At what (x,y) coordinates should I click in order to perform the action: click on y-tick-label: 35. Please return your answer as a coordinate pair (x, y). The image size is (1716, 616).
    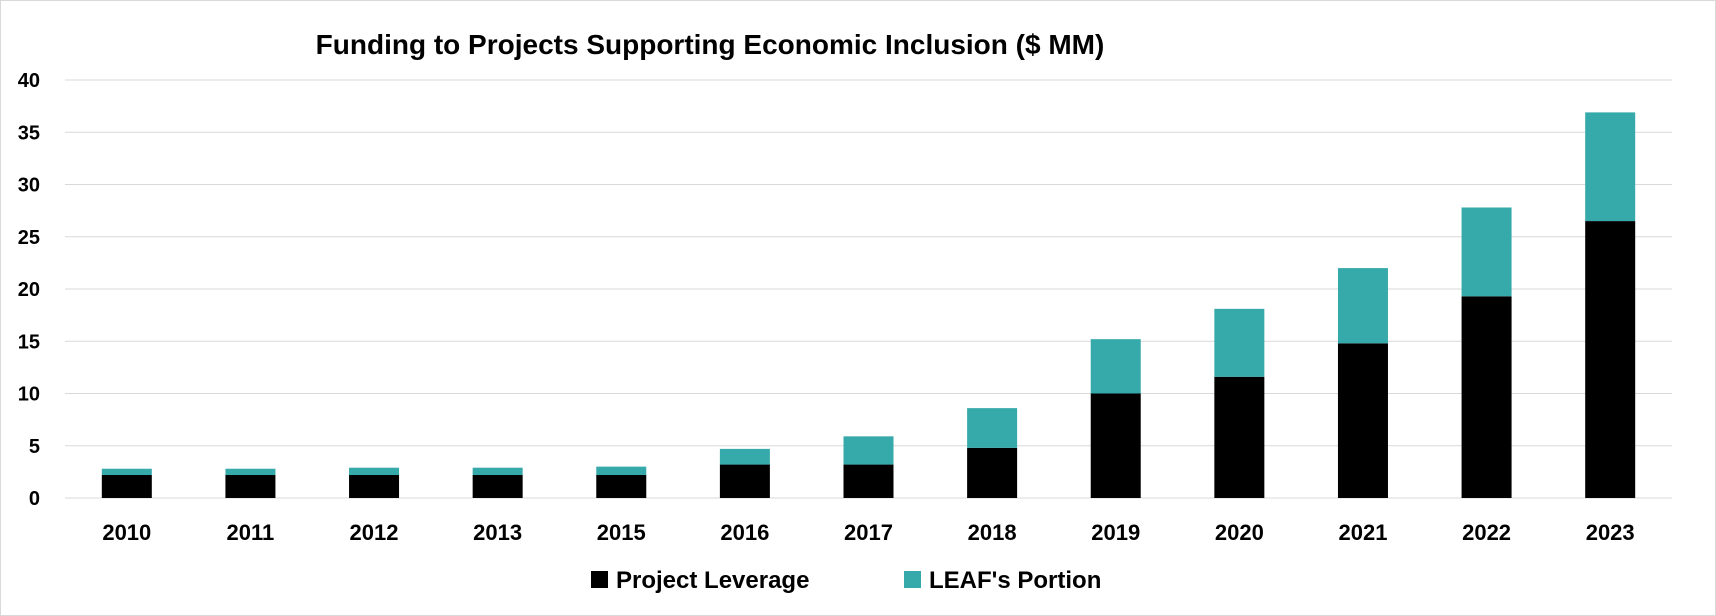
    Looking at the image, I should click on (29, 133).